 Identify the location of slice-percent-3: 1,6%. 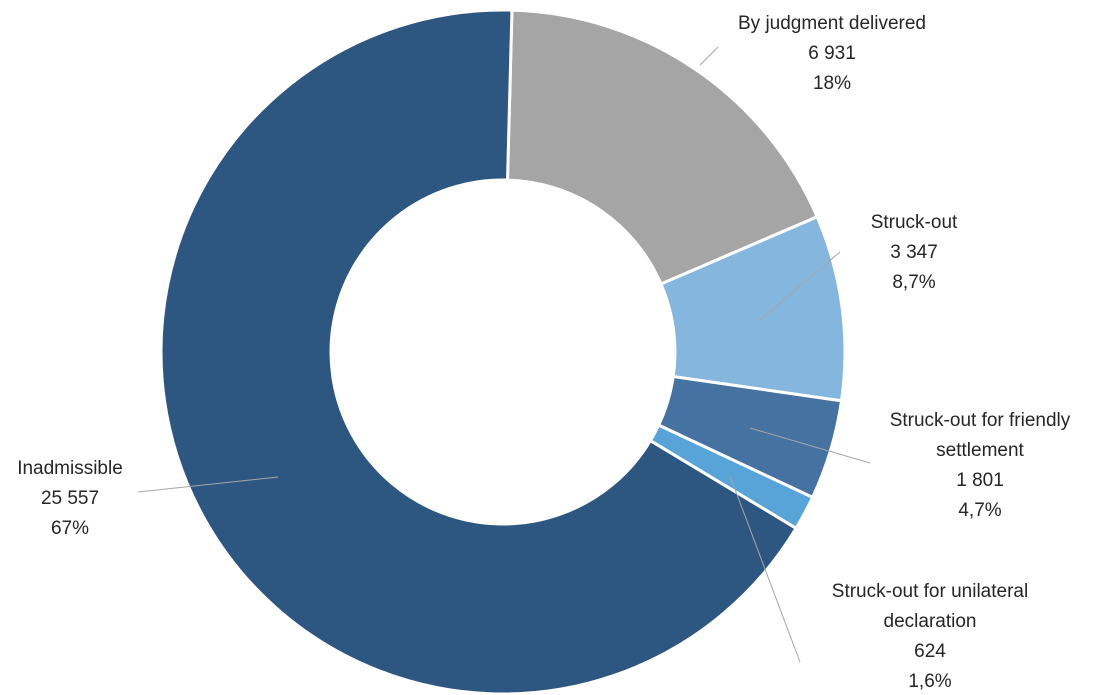
(929, 681).